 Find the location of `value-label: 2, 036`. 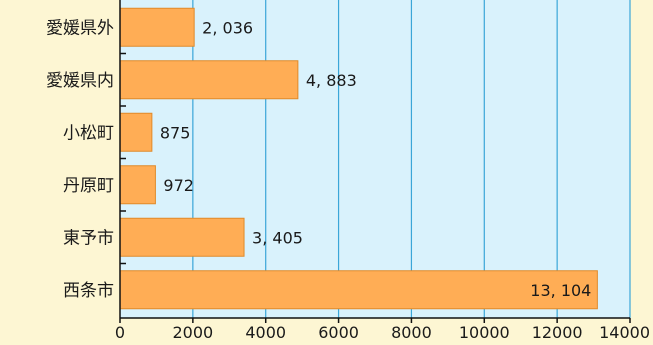

value-label: 2, 036 is located at coordinates (227, 27).